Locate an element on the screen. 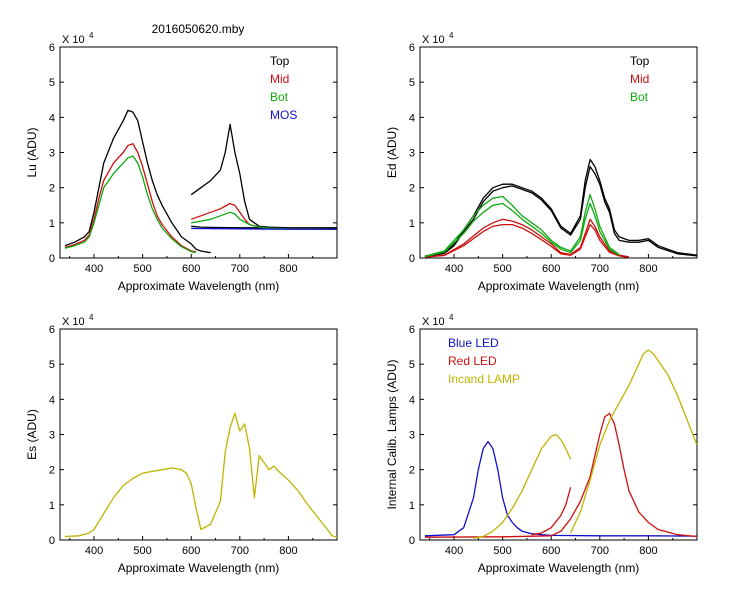  series-line-mid-red- is located at coordinates (263, 216).